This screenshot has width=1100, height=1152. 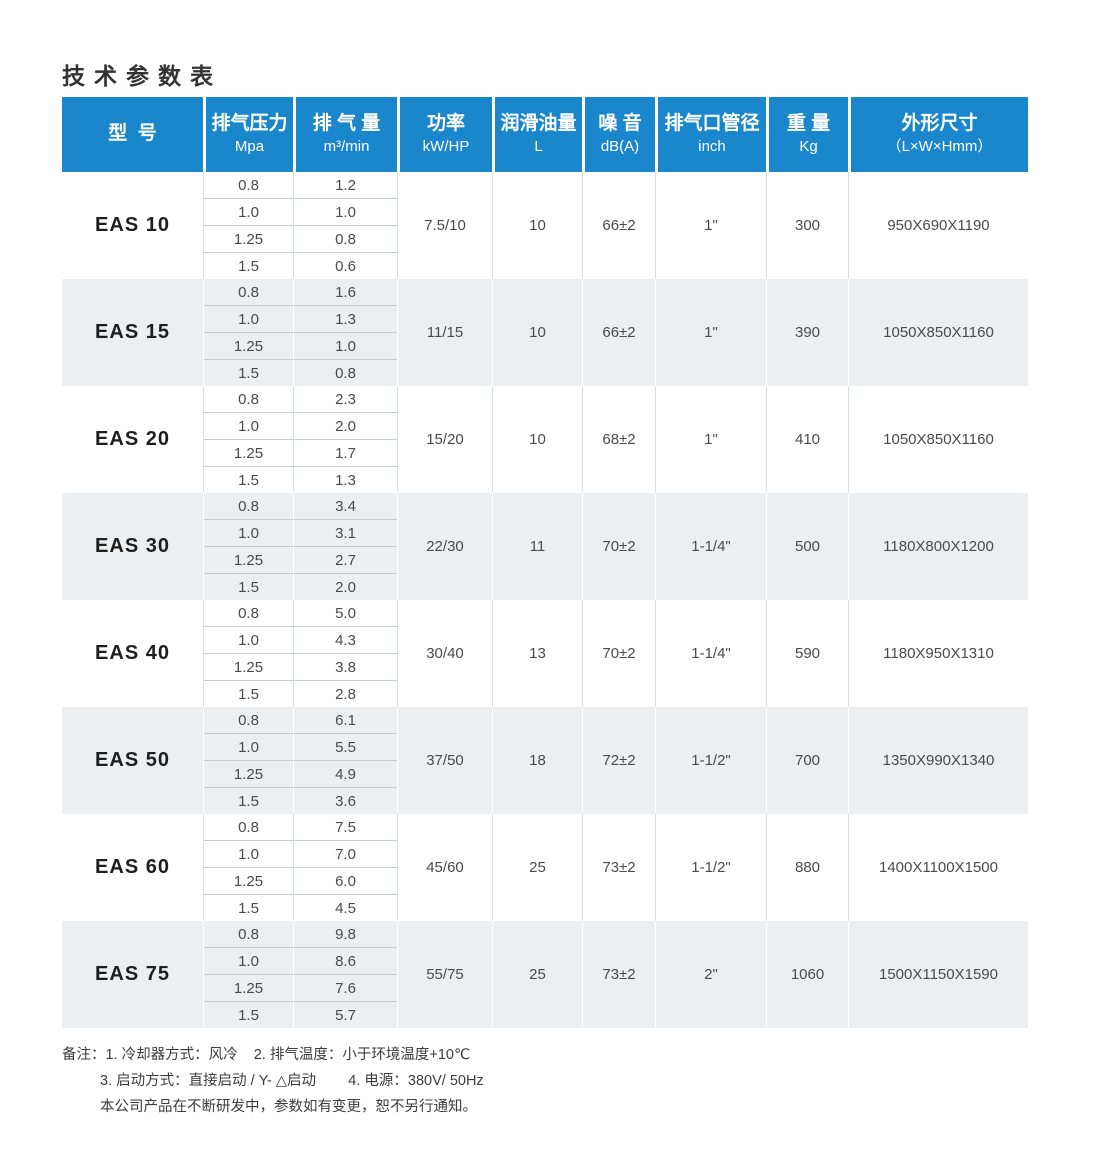 What do you see at coordinates (345, 506) in the screenshot?
I see `displacement-cell: 3.4` at bounding box center [345, 506].